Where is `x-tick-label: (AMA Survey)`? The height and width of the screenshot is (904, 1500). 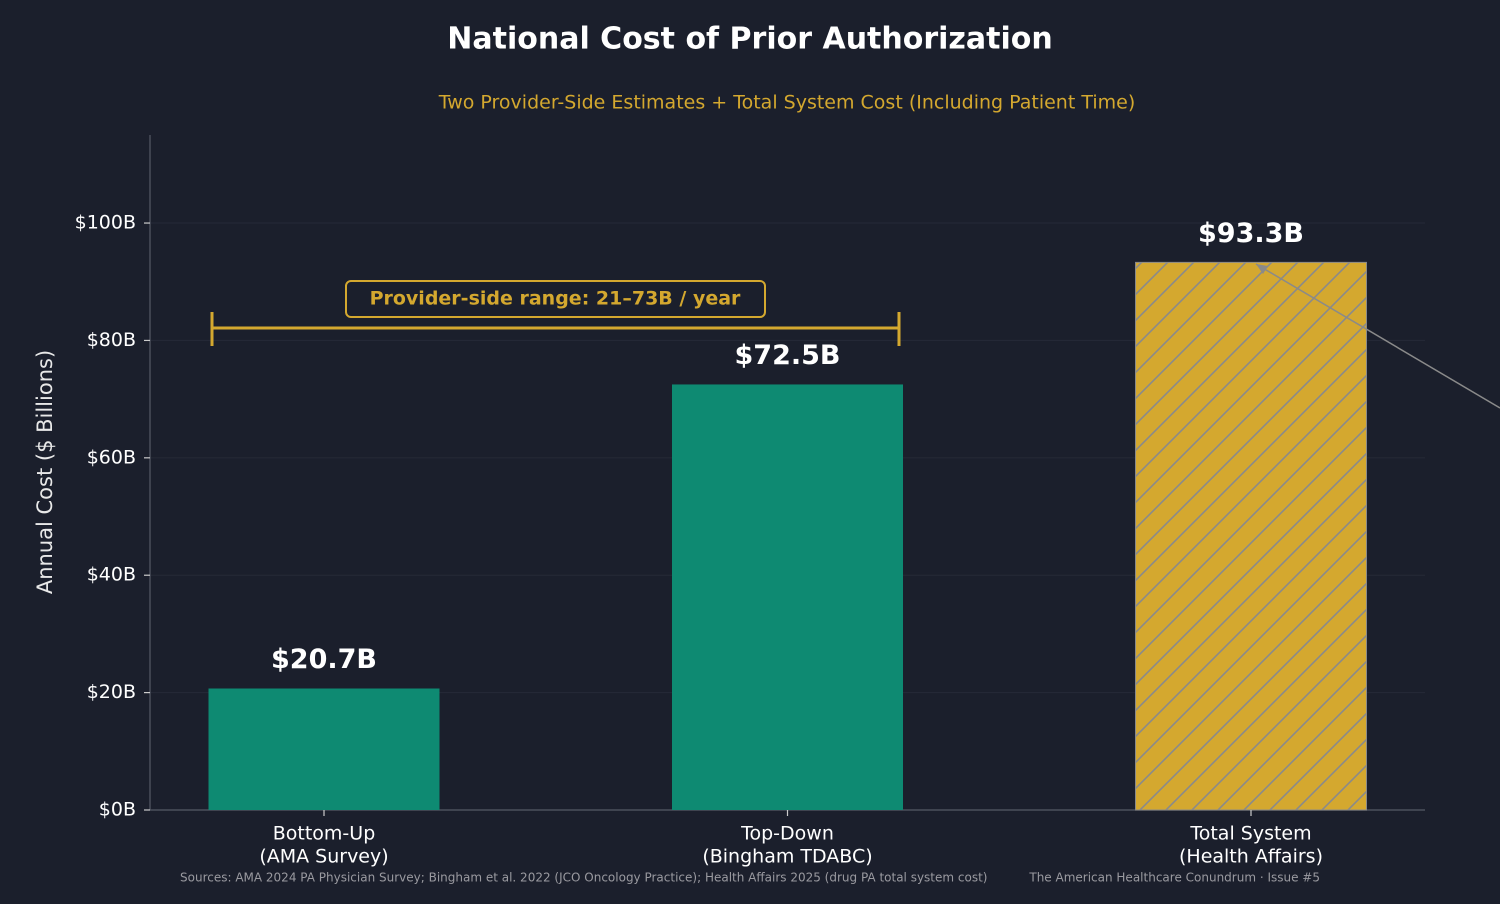
x-tick-label: (AMA Survey) is located at coordinates (323, 857).